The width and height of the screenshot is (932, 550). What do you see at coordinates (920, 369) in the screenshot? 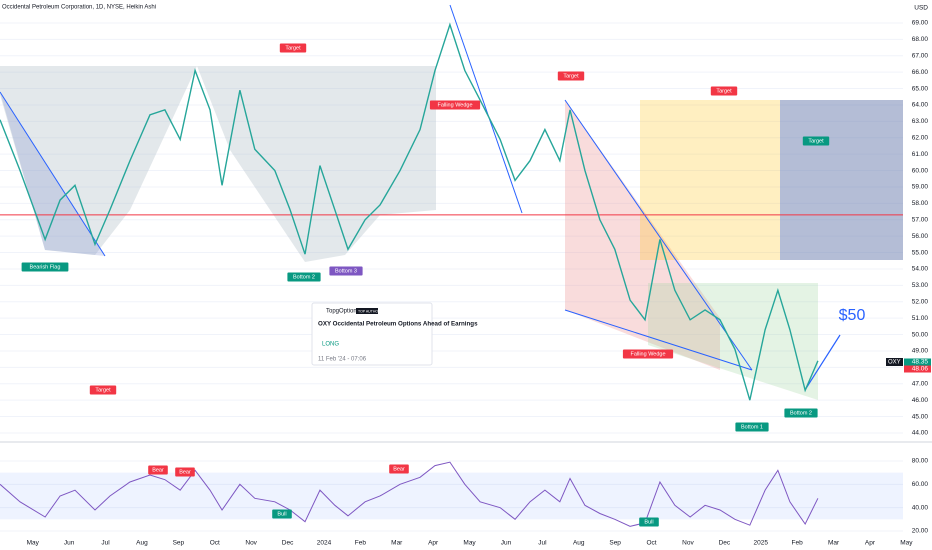
I see `price-tag-label: 48.06` at bounding box center [920, 369].